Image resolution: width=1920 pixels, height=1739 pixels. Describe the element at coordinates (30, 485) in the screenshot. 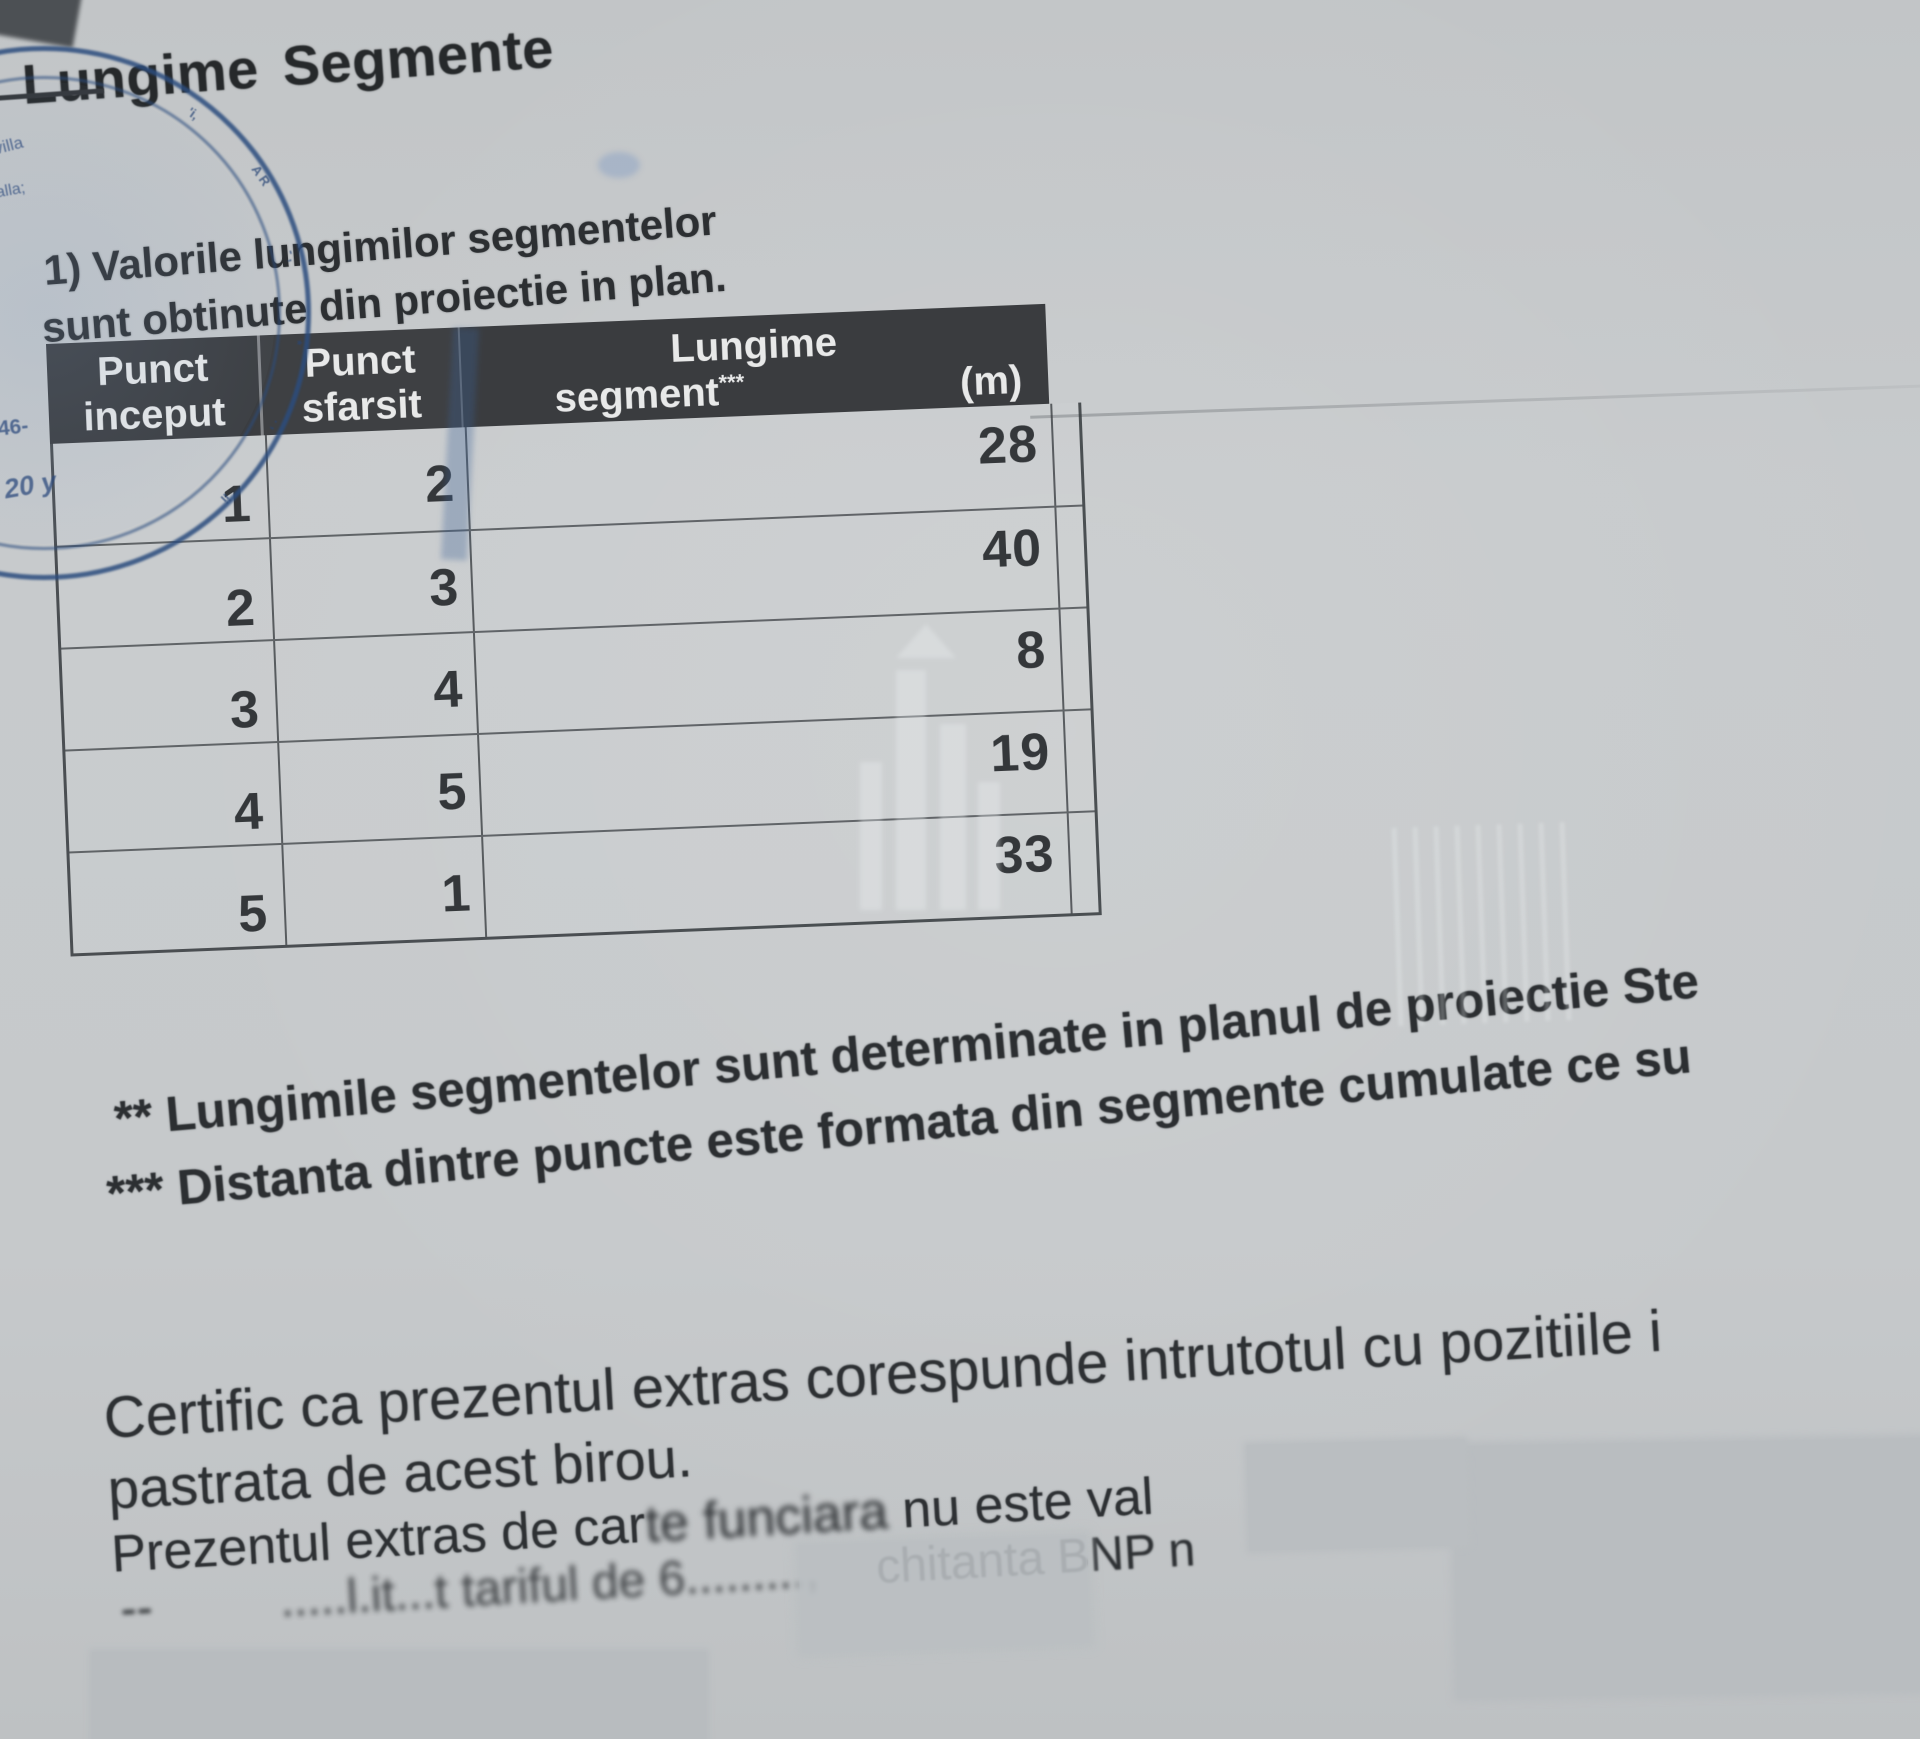

I see `stamp-text-fragment: 20 y` at that location.